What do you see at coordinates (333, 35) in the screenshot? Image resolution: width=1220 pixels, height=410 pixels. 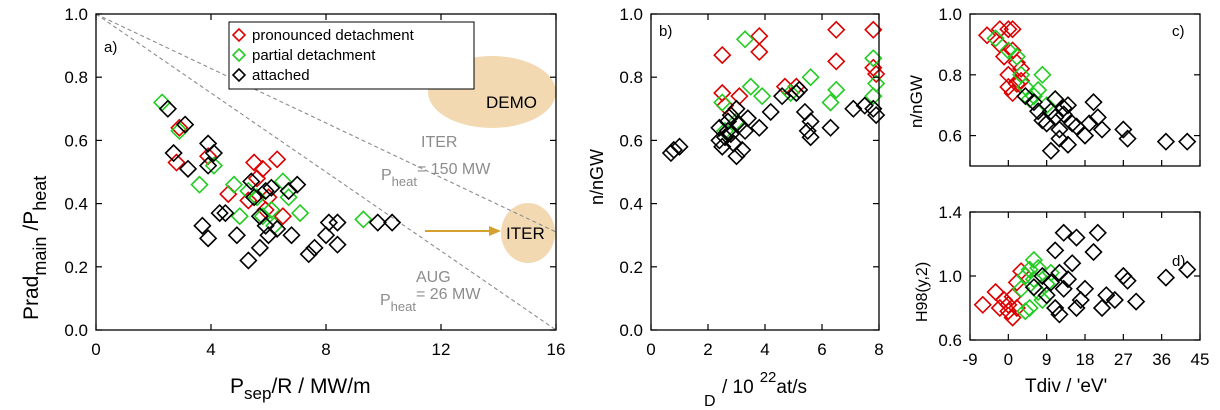 I see `legend-label: pronounced detachment` at bounding box center [333, 35].